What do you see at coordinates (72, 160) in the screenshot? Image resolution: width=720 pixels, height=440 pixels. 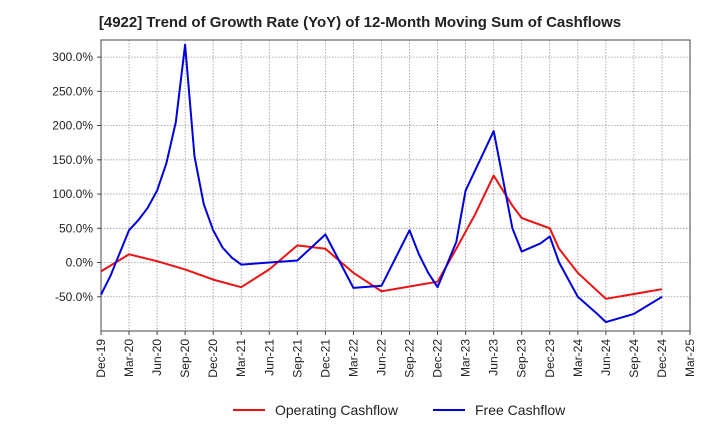 I see `y-tick-label: 150.0%` at bounding box center [72, 160].